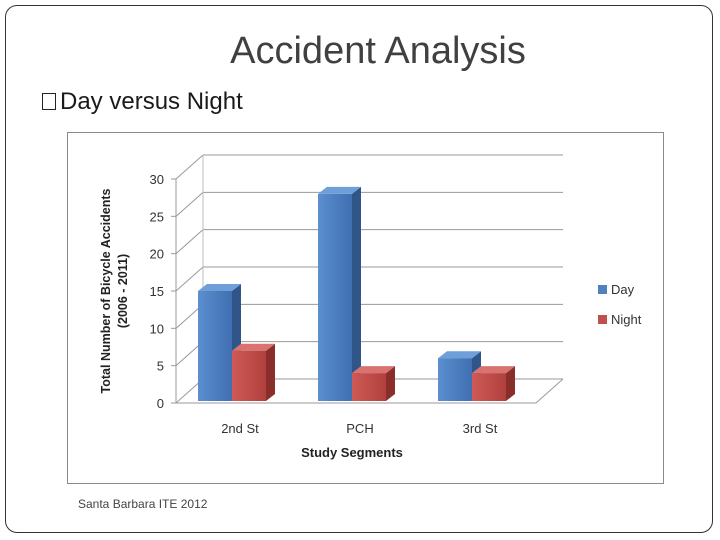 The height and width of the screenshot is (540, 720). I want to click on y-tick-label: 20, so click(157, 254).